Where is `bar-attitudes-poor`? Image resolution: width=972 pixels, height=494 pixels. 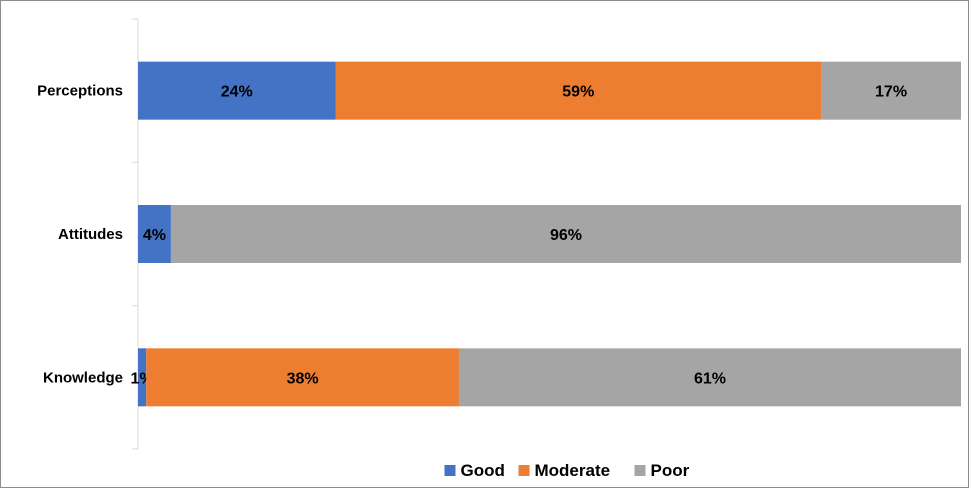
bar-attitudes-poor is located at coordinates (566, 234).